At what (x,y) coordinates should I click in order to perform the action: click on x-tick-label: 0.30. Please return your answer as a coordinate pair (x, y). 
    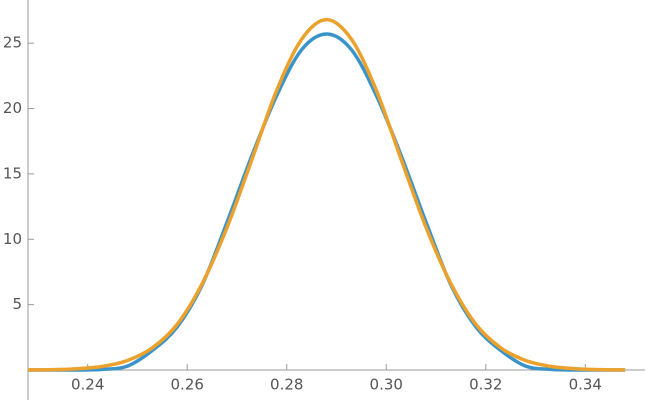
    Looking at the image, I should click on (386, 385).